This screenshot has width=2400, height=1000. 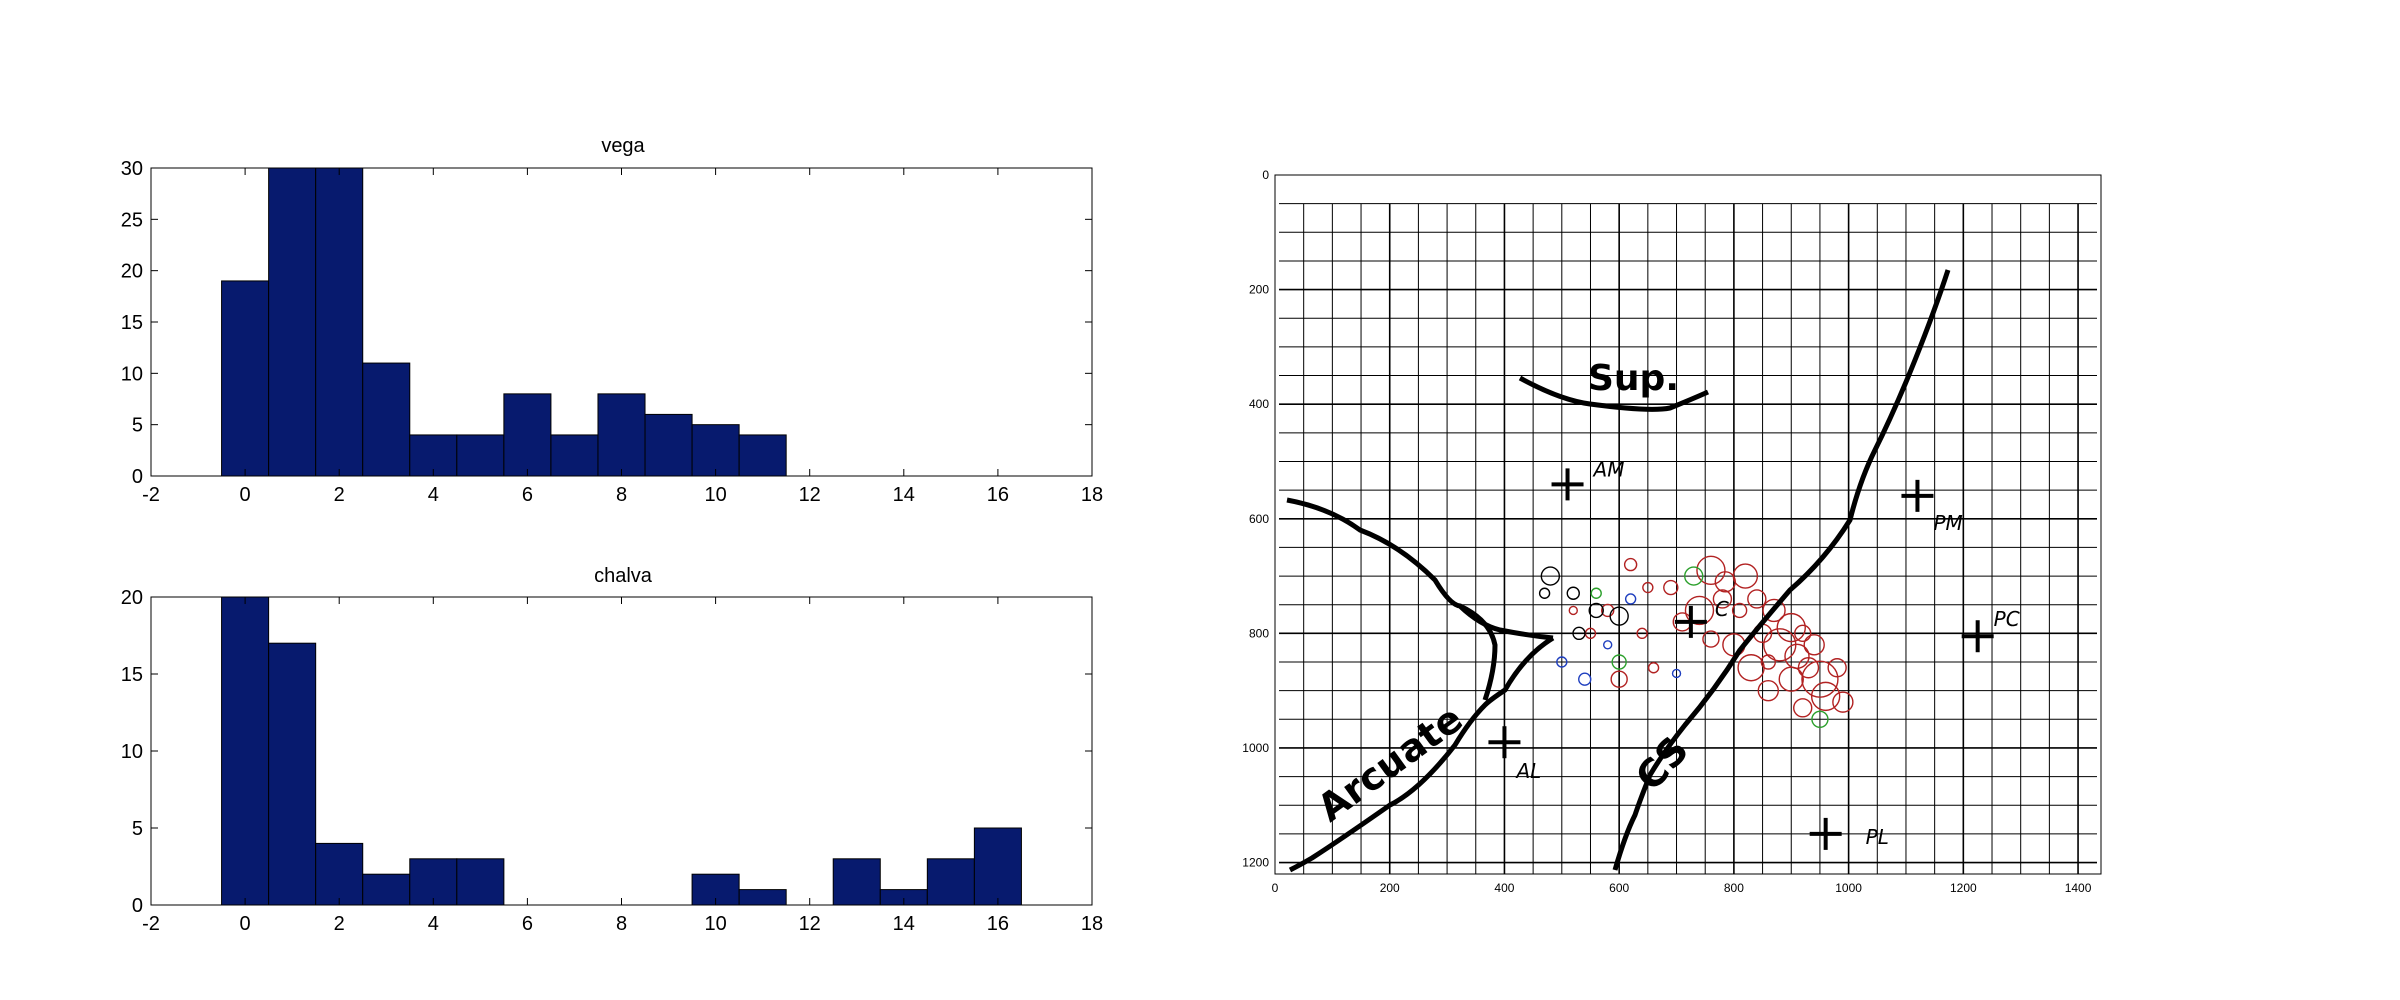 I want to click on x-axis-vega: -2 0 2 4 6 8 10 12 14 16 18, so click(x=622, y=337).